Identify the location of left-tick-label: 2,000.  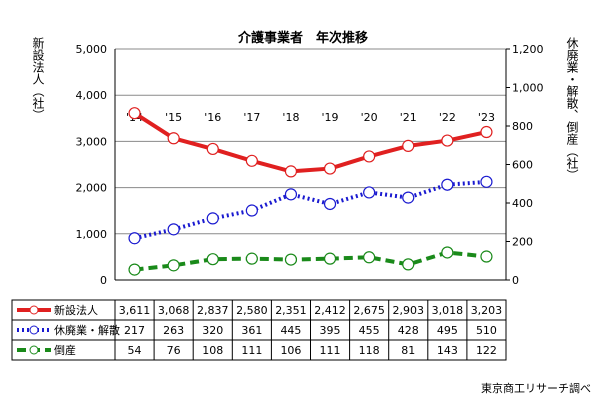
(92, 188).